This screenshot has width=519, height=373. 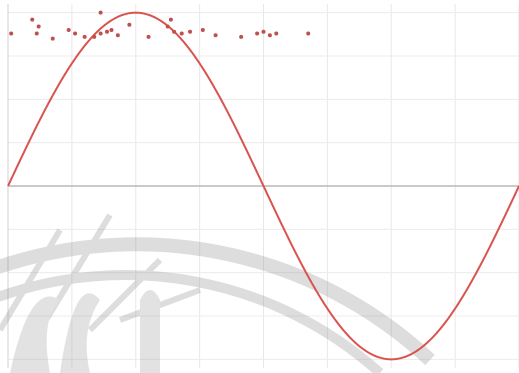 What do you see at coordinates (55, 333) in the screenshot?
I see `watermark-flames` at bounding box center [55, 333].